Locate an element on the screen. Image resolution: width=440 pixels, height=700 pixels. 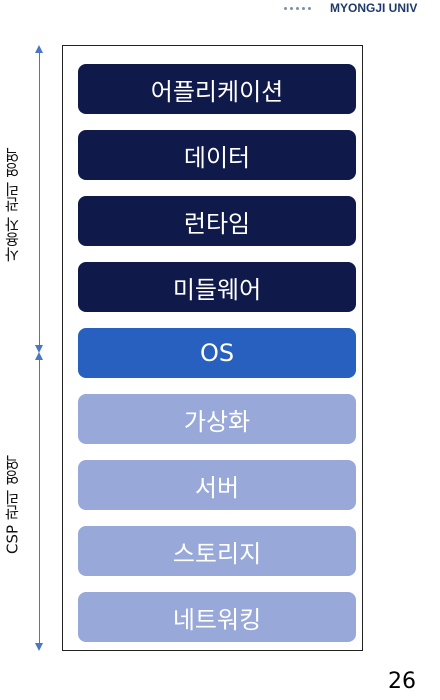
layer-virtualization: 가상화 is located at coordinates (217, 419).